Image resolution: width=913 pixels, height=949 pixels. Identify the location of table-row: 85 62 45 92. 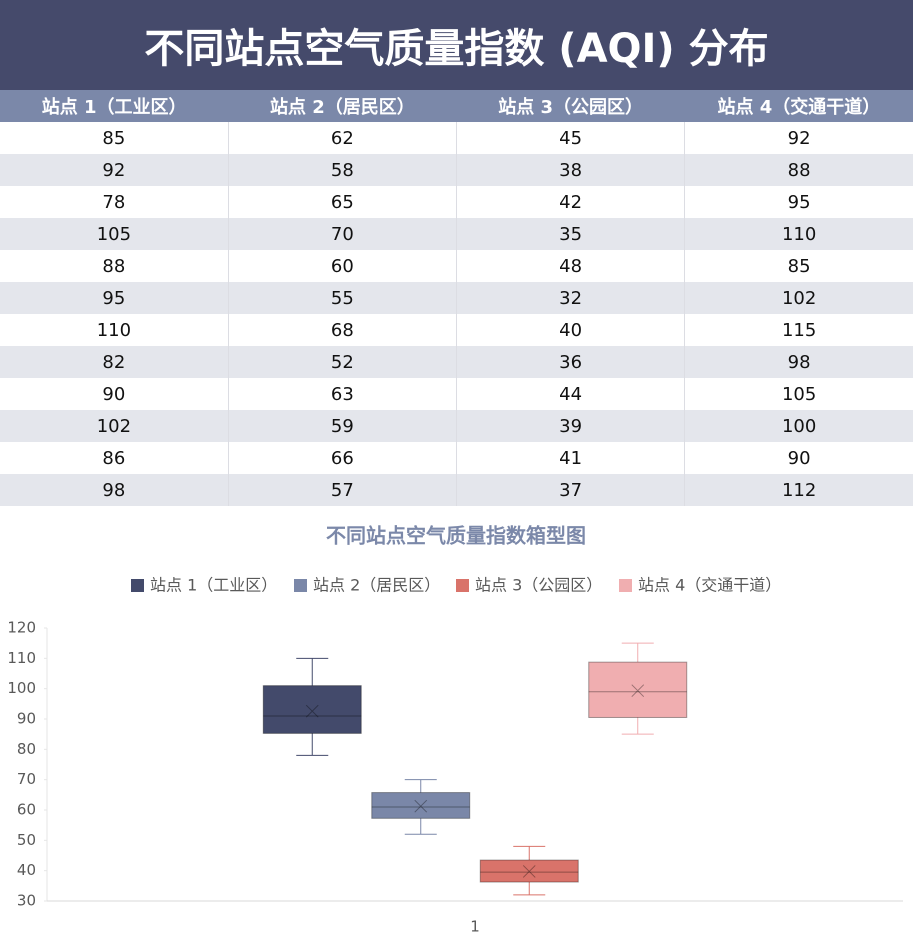
(456, 138).